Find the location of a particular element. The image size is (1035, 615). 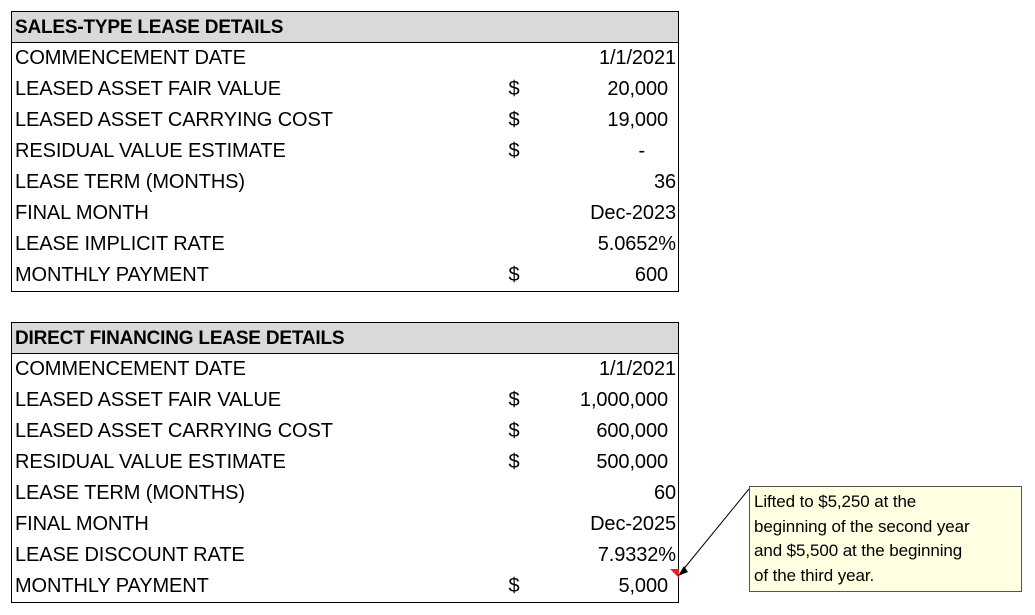

row-value: Dec-2023 is located at coordinates (633, 213).